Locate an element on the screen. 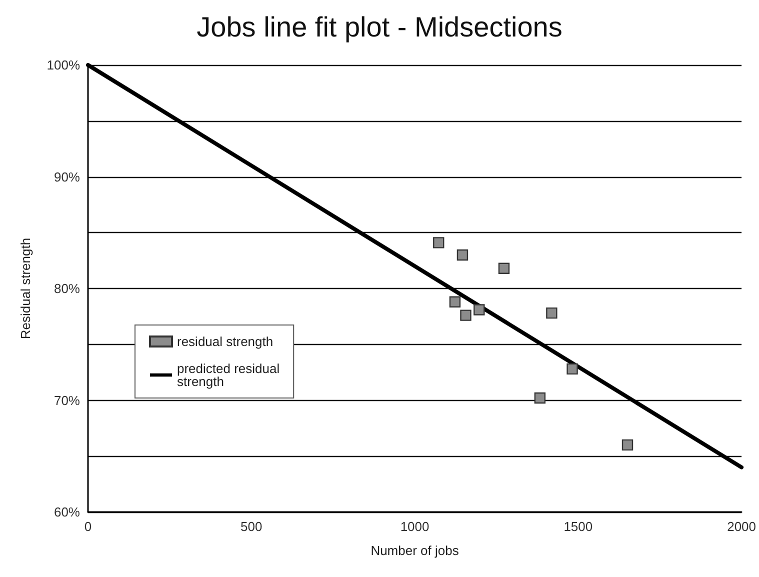  legend-label: predicted residual strength is located at coordinates (228, 375).